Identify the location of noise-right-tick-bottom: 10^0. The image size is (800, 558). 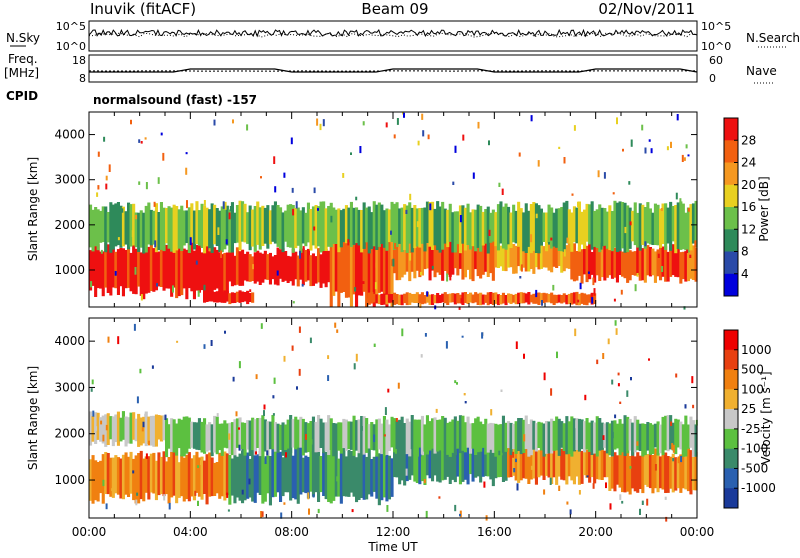
(716, 46).